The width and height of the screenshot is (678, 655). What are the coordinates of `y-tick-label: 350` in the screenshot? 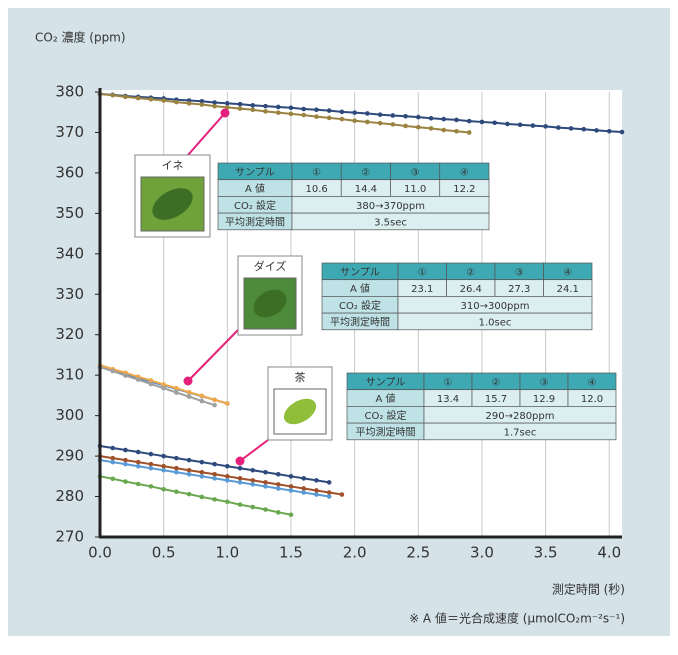 It's located at (69, 213).